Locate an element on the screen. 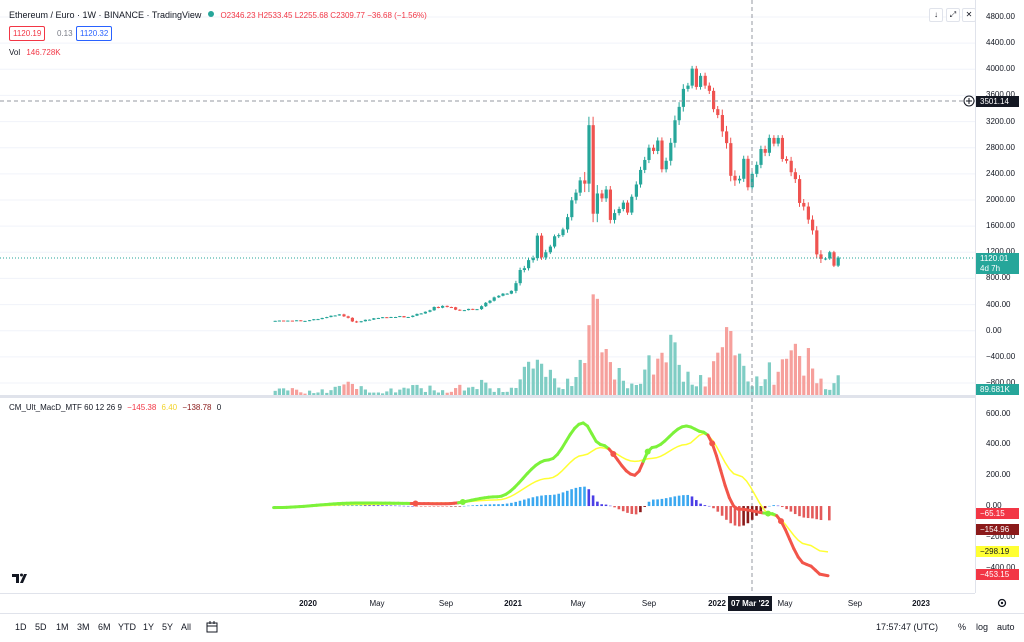 The height and width of the screenshot is (642, 1024). range-5y: 5Y is located at coordinates (167, 627).